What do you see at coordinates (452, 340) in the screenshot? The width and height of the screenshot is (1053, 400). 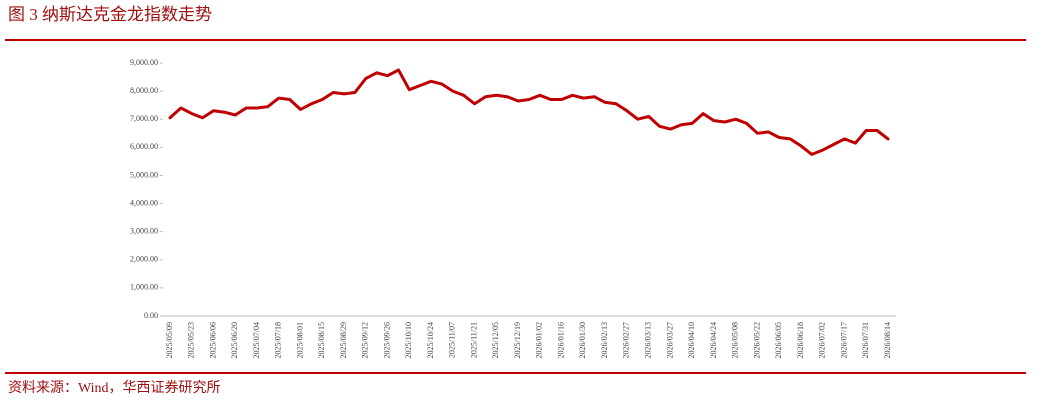 I see `x-tick-label: 2025/11/07` at bounding box center [452, 340].